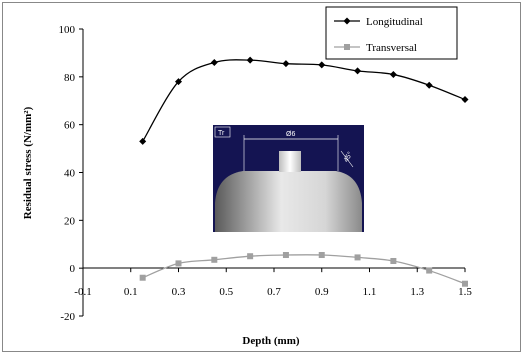 Image resolution: width=525 pixels, height=356 pixels. What do you see at coordinates (67, 317) in the screenshot?
I see `y-tick-label: -20` at bounding box center [67, 317].